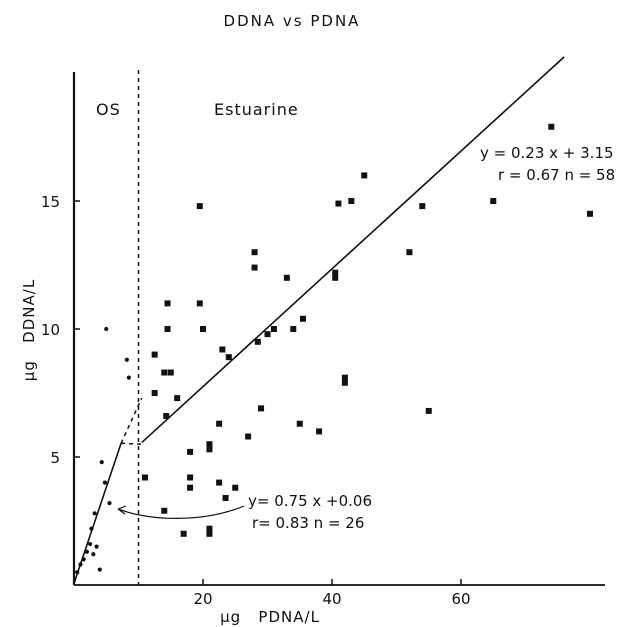  Describe the element at coordinates (108, 109) in the screenshot. I see `region-label-os: OS` at that location.